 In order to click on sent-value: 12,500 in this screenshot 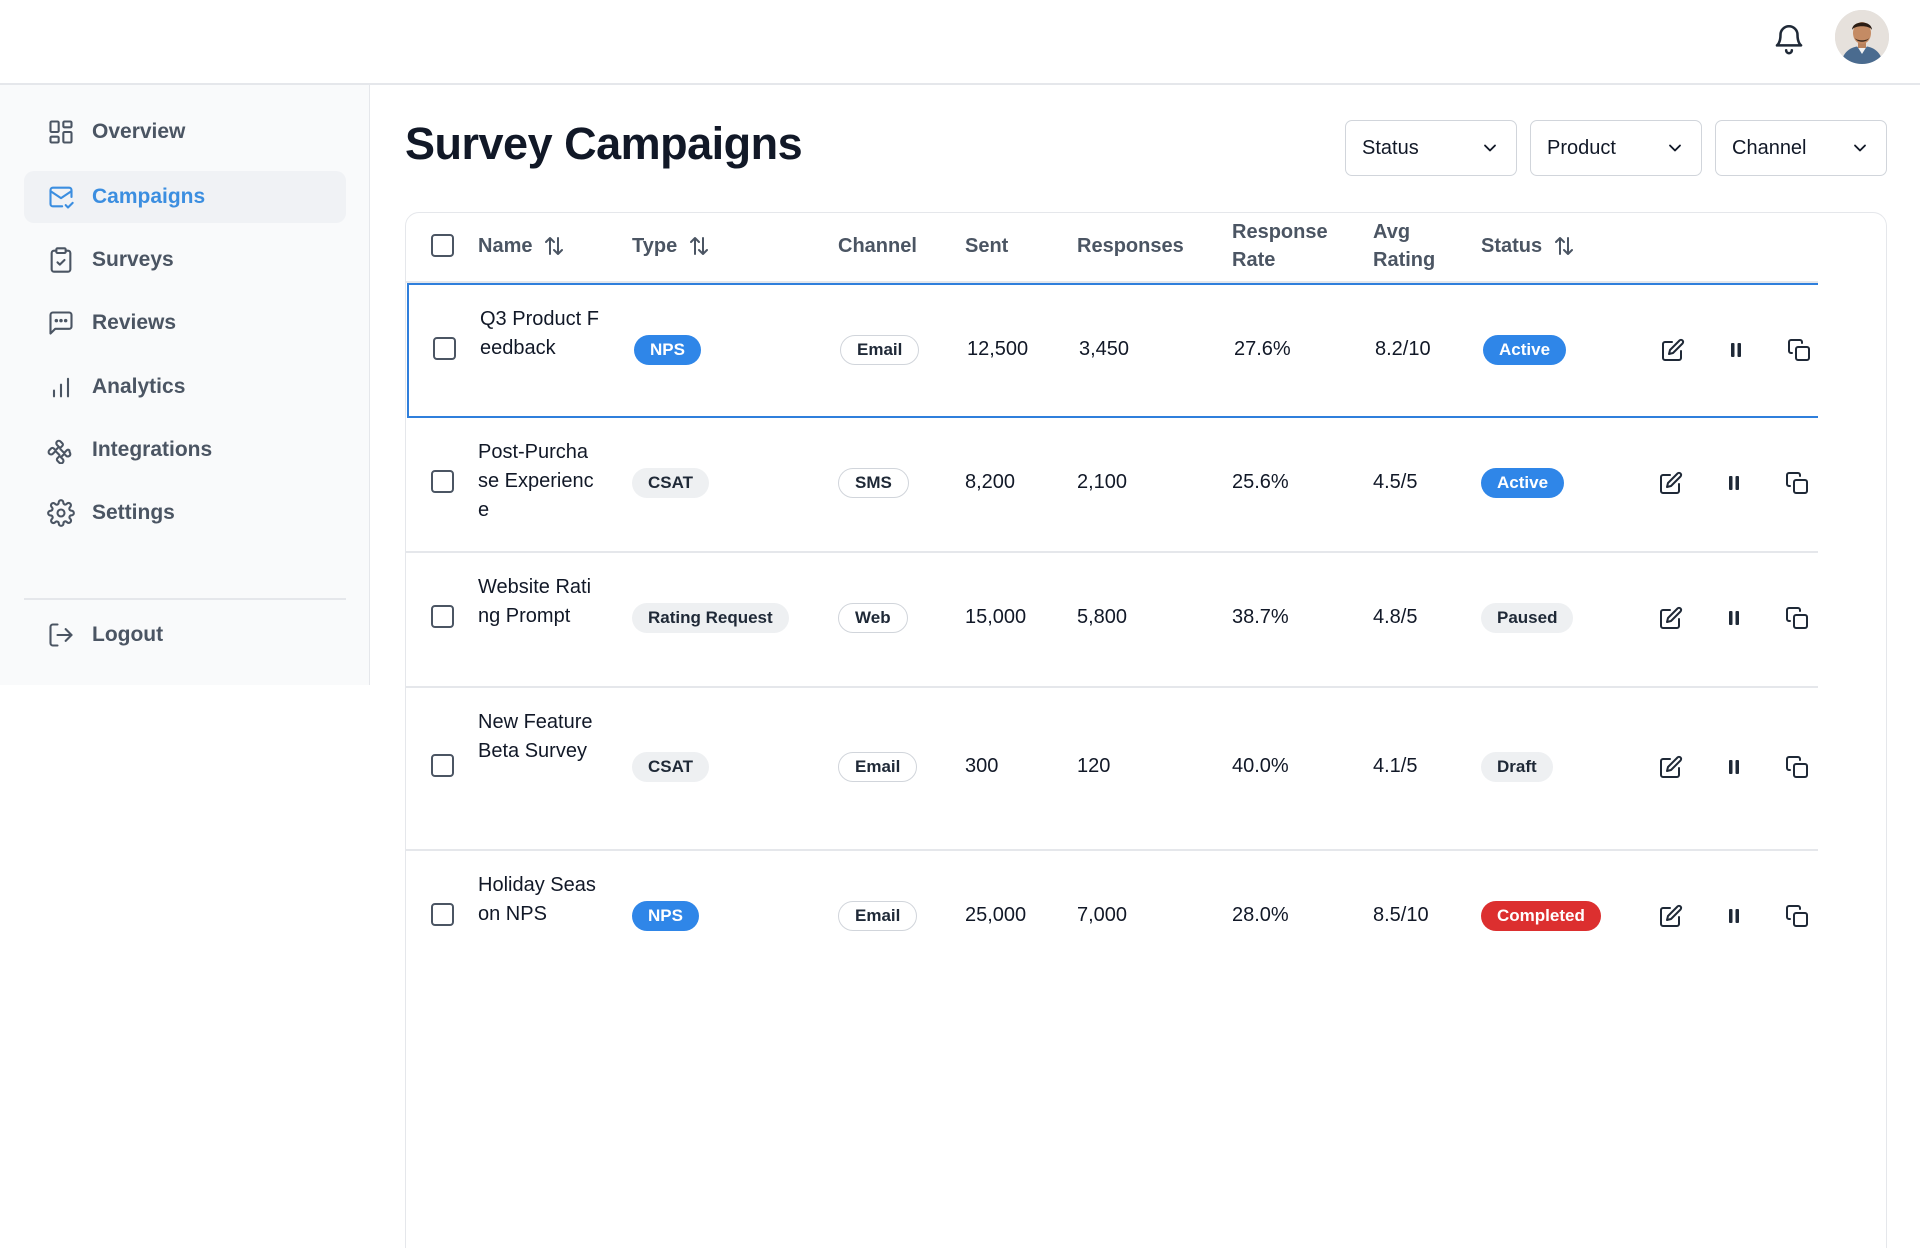, I will do `click(998, 349)`.